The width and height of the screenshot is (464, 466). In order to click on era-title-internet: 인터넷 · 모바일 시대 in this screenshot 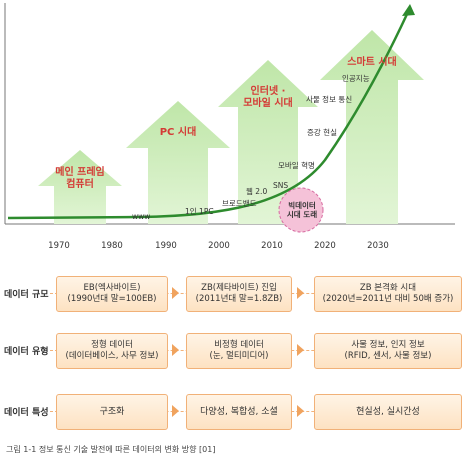, I will do `click(268, 98)`.